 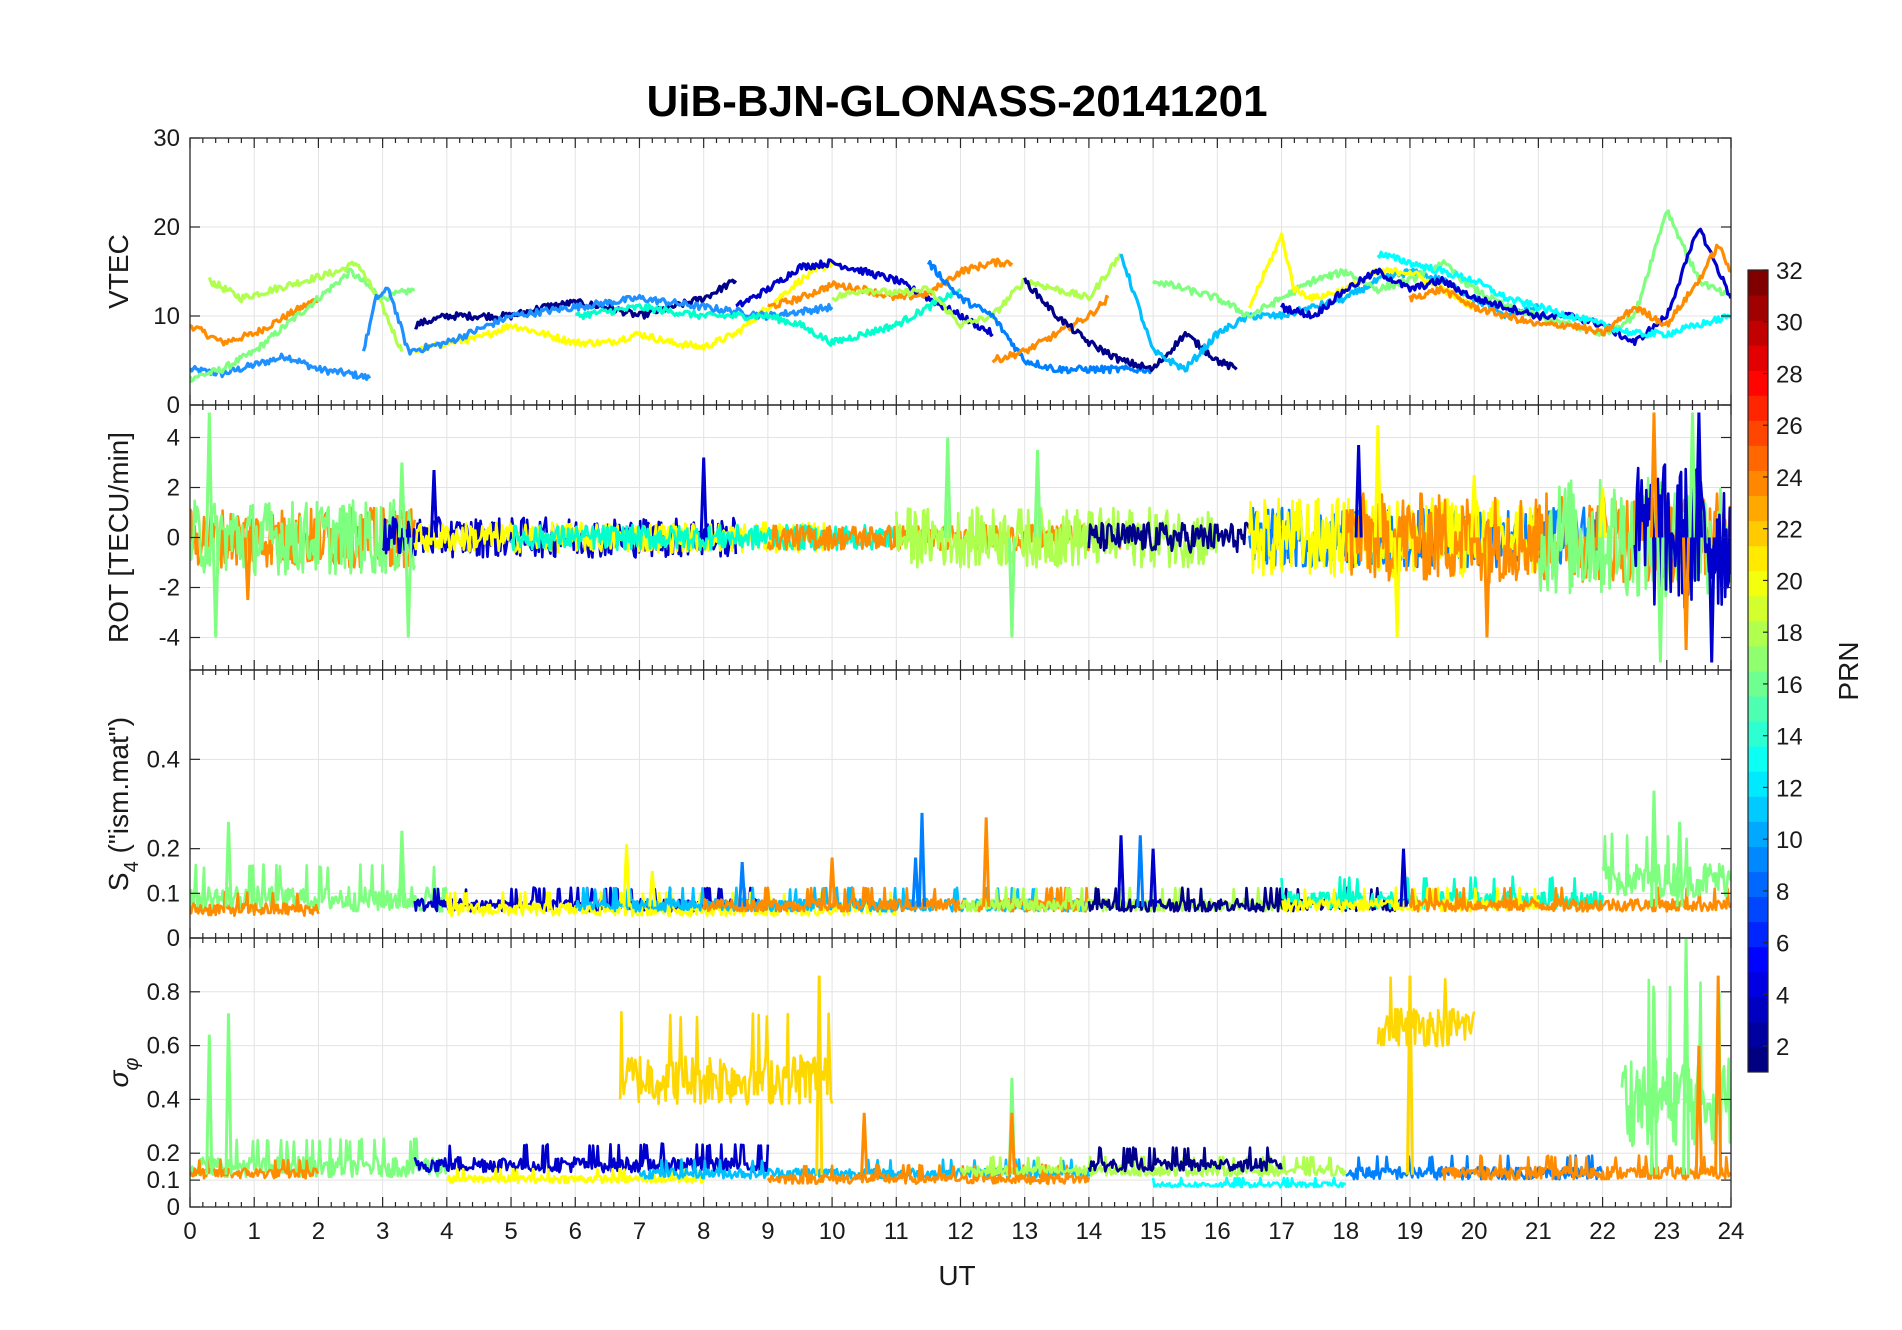 I want to click on colorbar-tick-label: 32, so click(x=1789, y=271).